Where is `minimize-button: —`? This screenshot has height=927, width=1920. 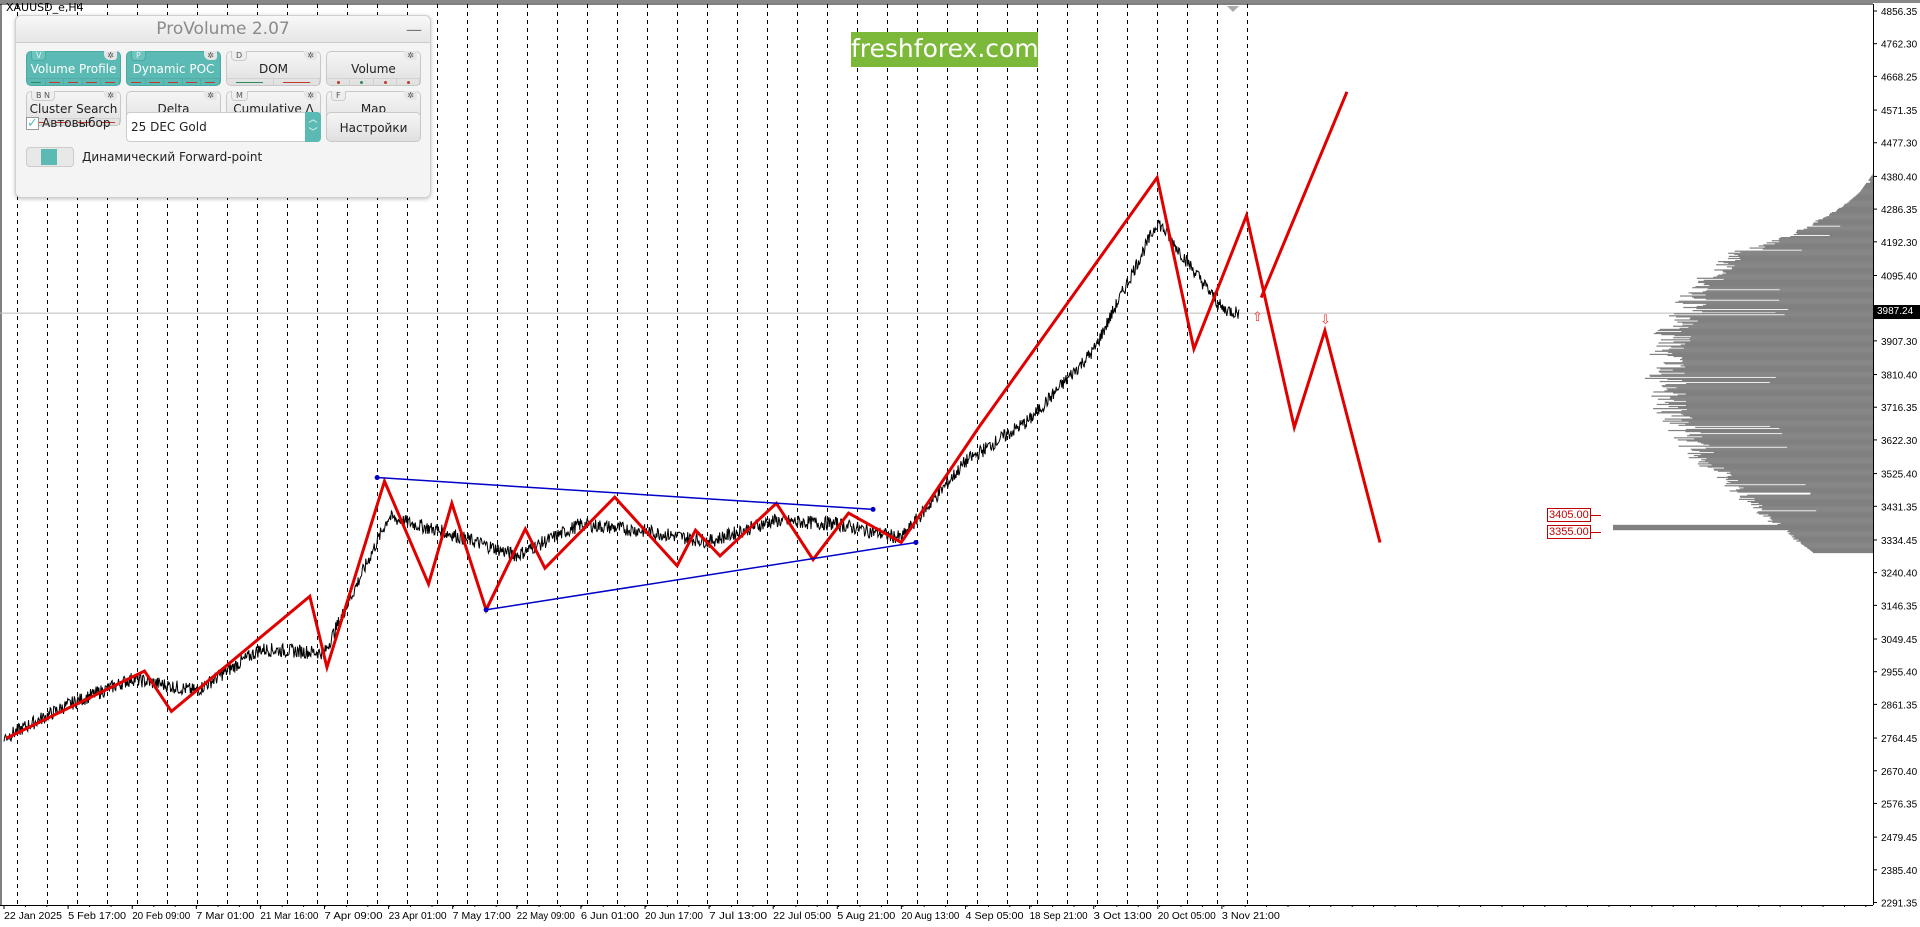
minimize-button: — is located at coordinates (414, 29).